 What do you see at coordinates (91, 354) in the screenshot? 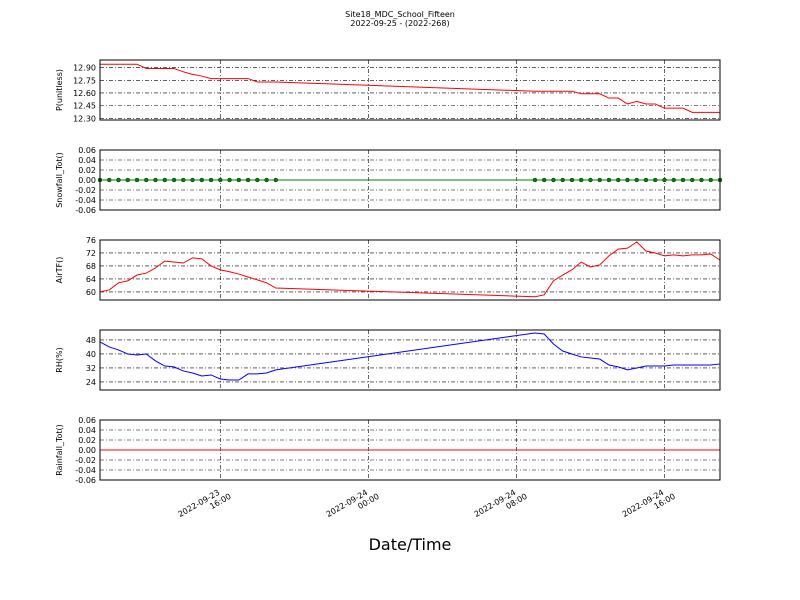
I see `y-tick-label: 40` at bounding box center [91, 354].